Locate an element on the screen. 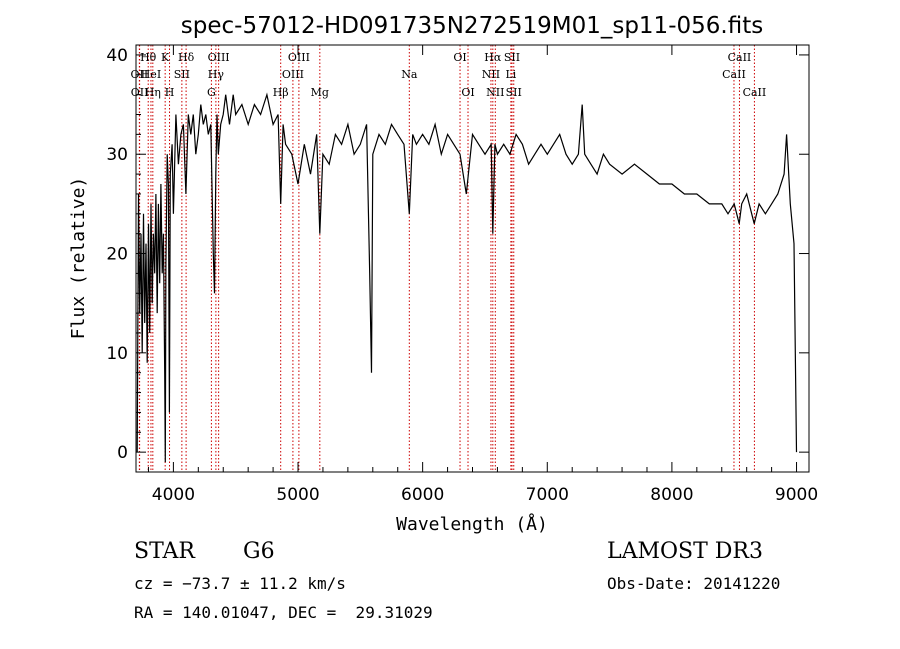 This screenshot has width=900, height=649. line-marker-label-5: Hη is located at coordinates (153, 92).